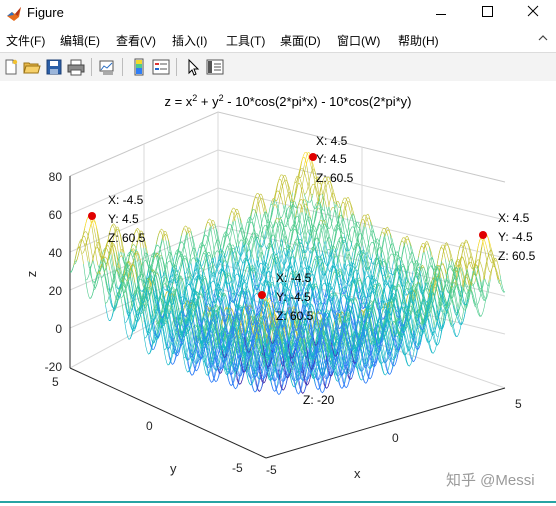  What do you see at coordinates (55, 382) in the screenshot?
I see `y-tick-label: 5` at bounding box center [55, 382].